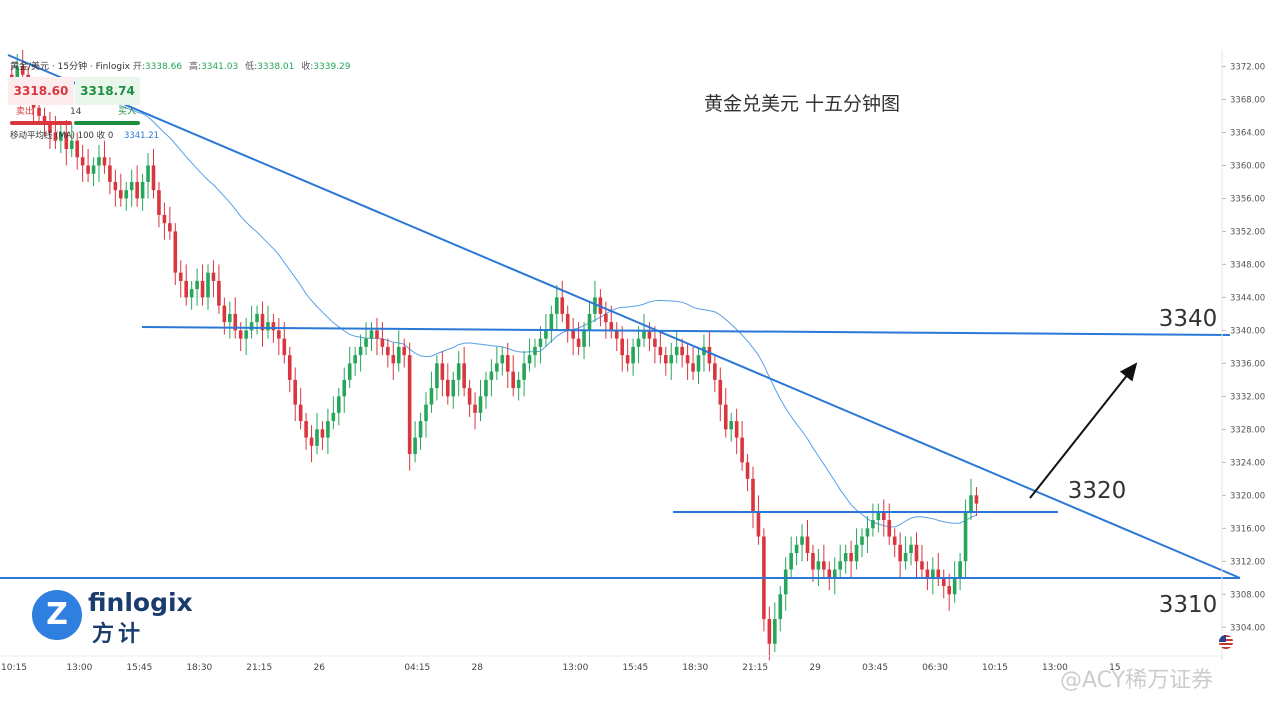  I want to click on y-tick-label: 3348.00, so click(1247, 265).